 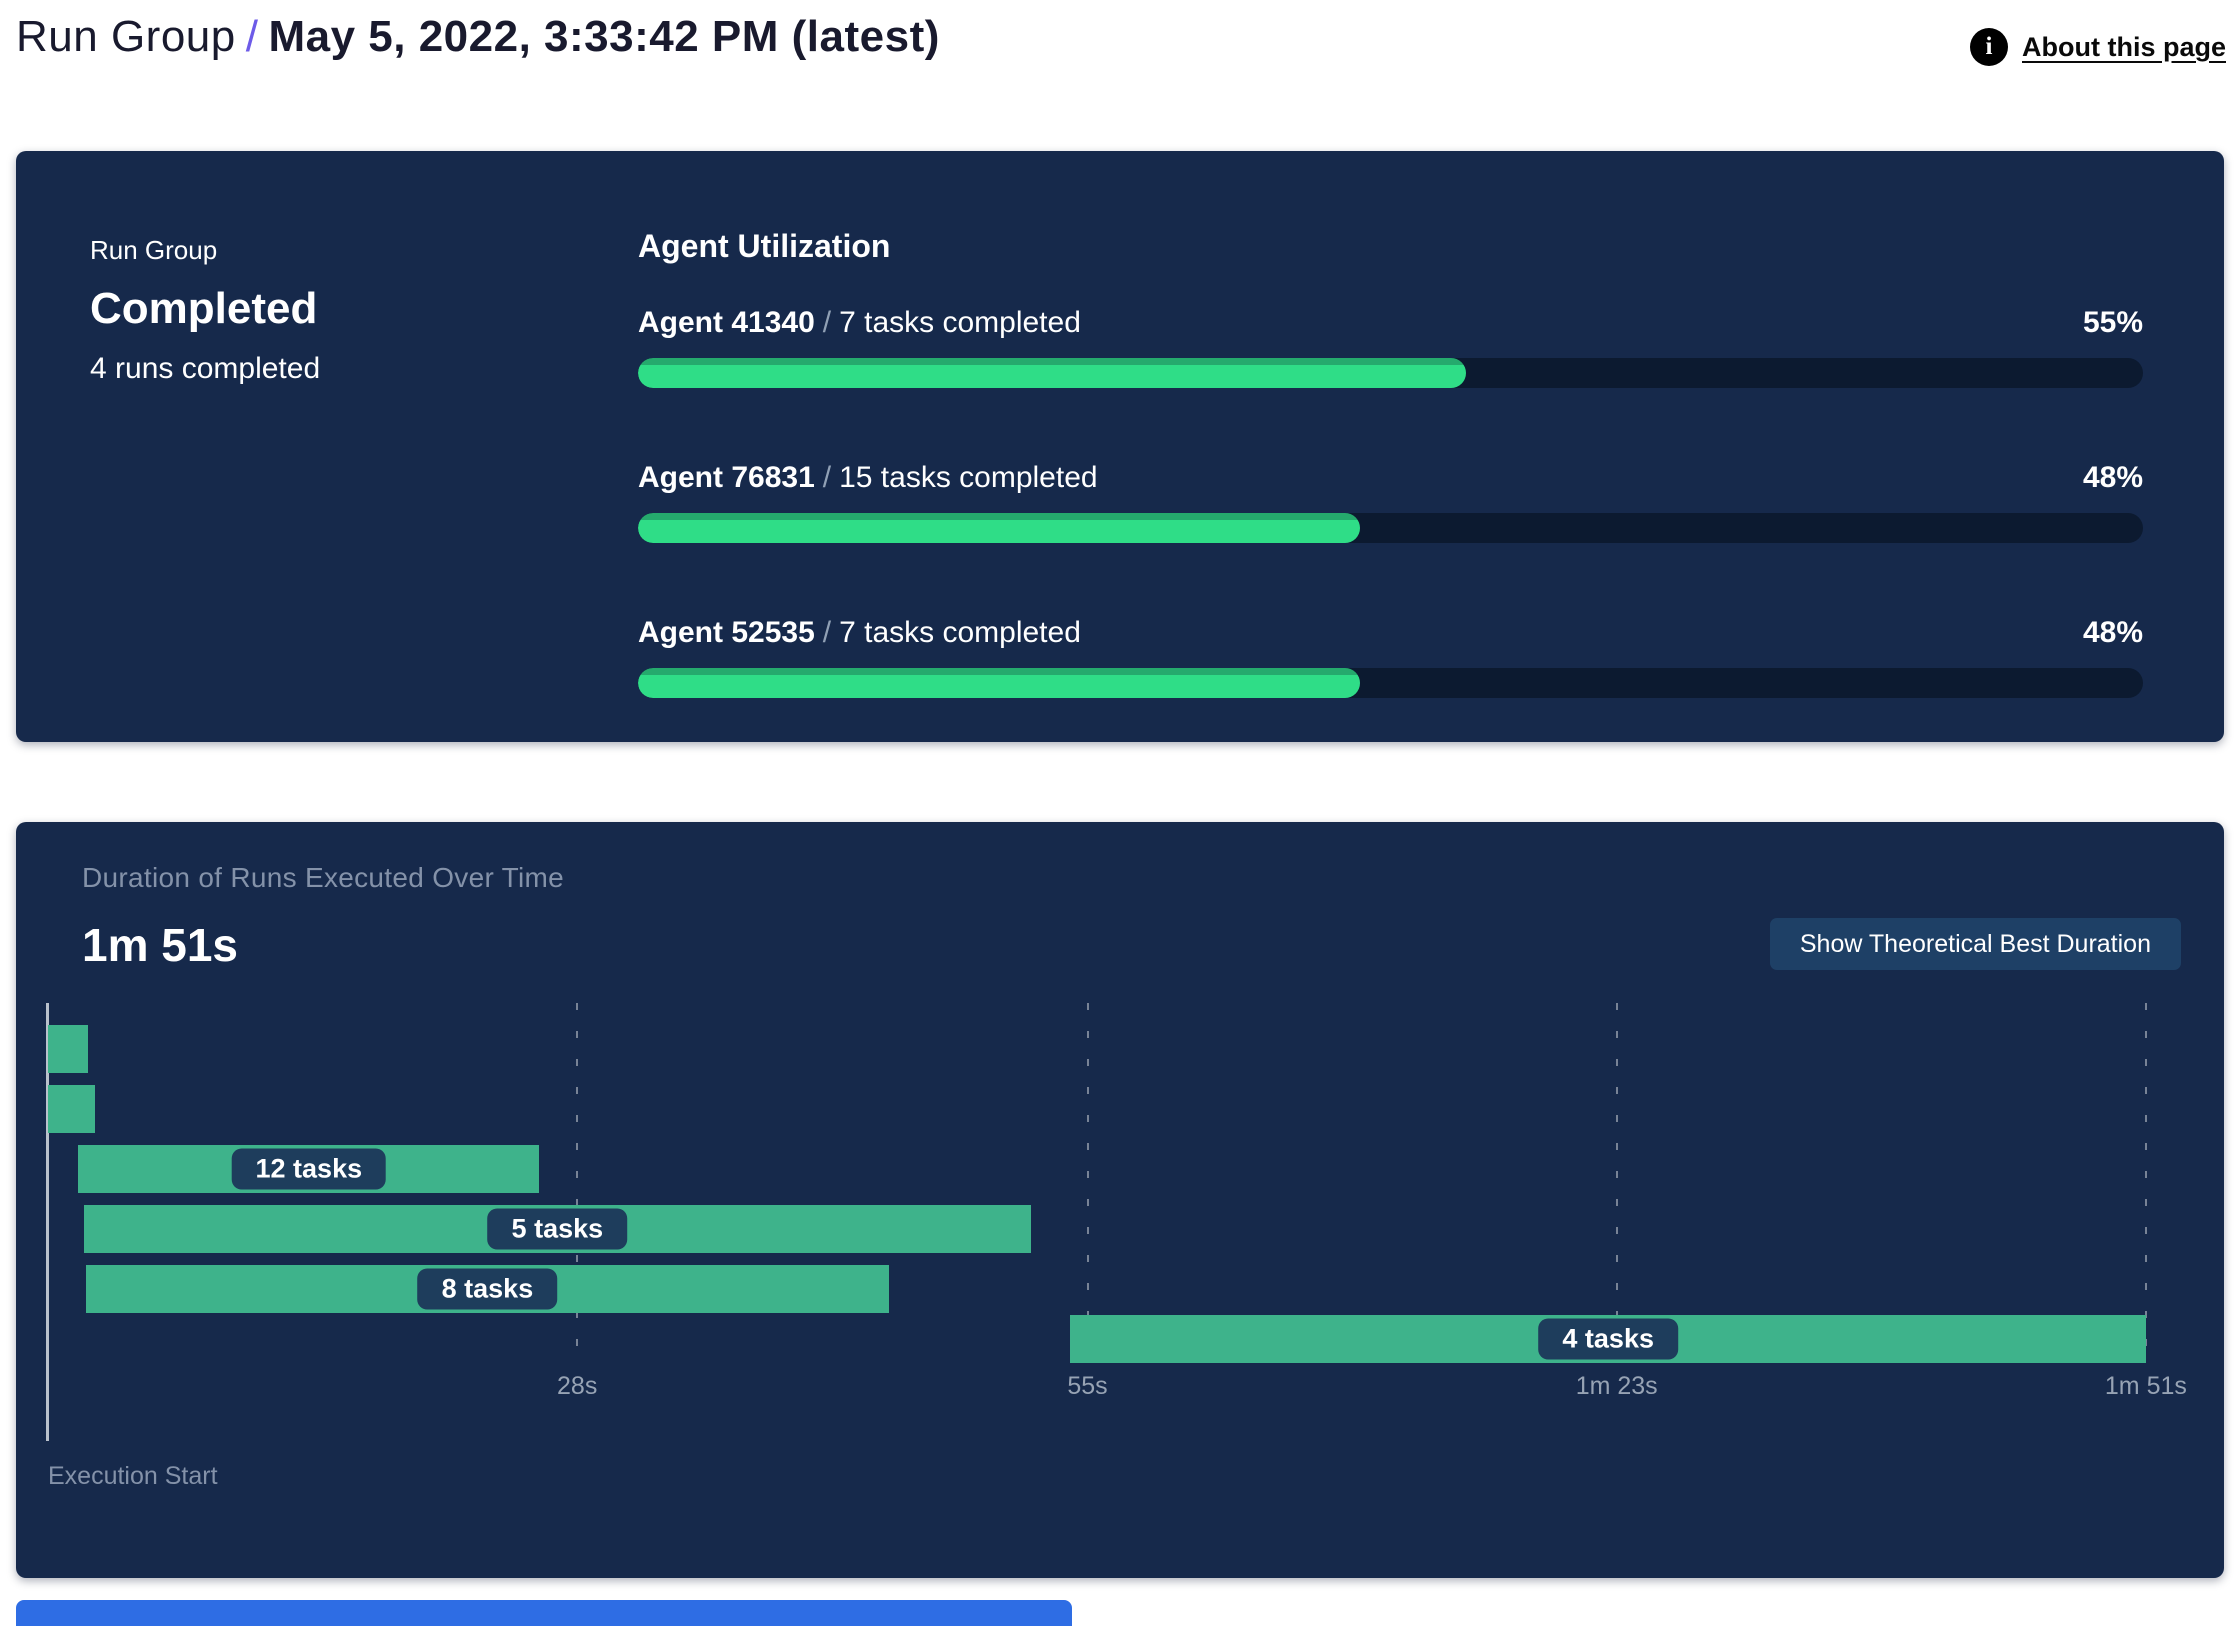 What do you see at coordinates (968, 477) in the screenshot?
I see `agent-tasks-completed: 15 tasks completed` at bounding box center [968, 477].